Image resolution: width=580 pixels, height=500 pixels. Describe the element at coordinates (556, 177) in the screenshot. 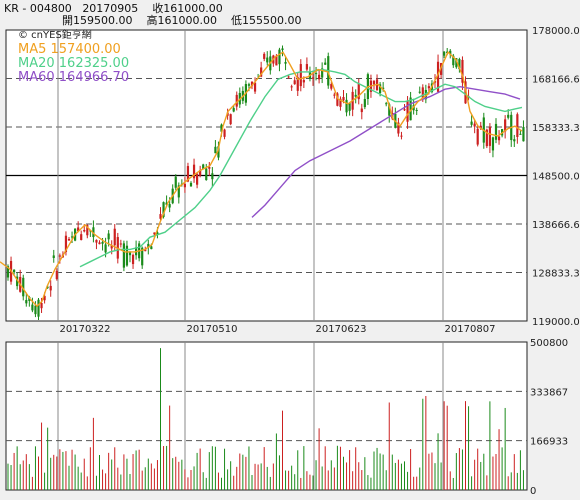

I see `price-tick-label: 148500.00` at that location.